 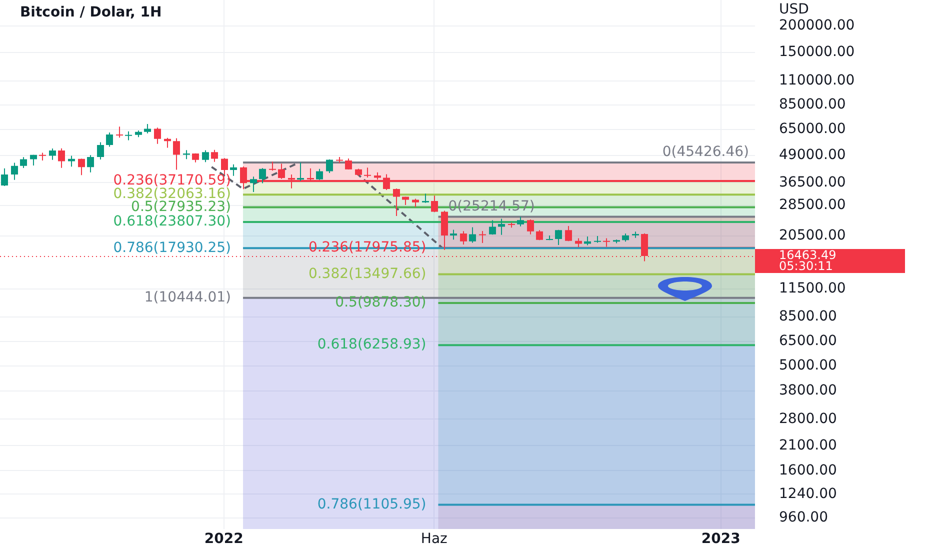 What do you see at coordinates (434, 539) in the screenshot?
I see `x-tick-label: Haz` at bounding box center [434, 539].